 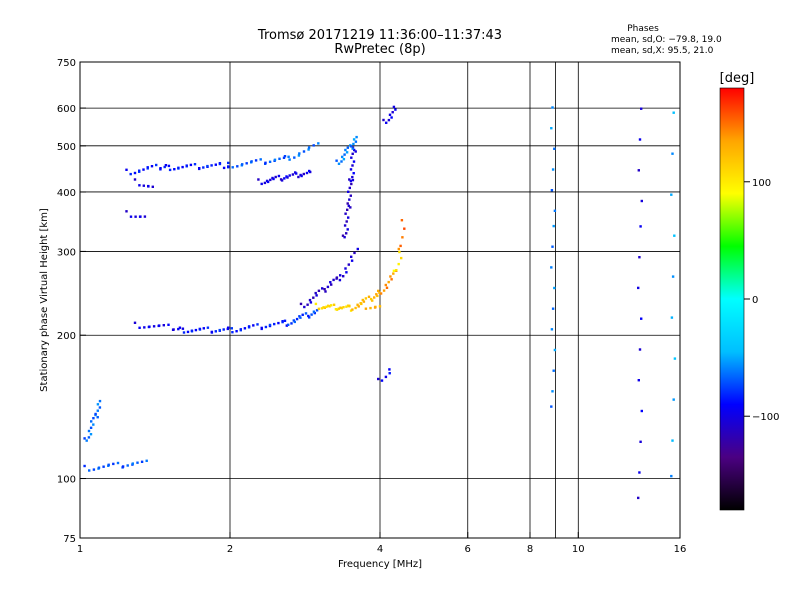 I want to click on chart-subtitle: RwPretec (8p), so click(x=379, y=49).